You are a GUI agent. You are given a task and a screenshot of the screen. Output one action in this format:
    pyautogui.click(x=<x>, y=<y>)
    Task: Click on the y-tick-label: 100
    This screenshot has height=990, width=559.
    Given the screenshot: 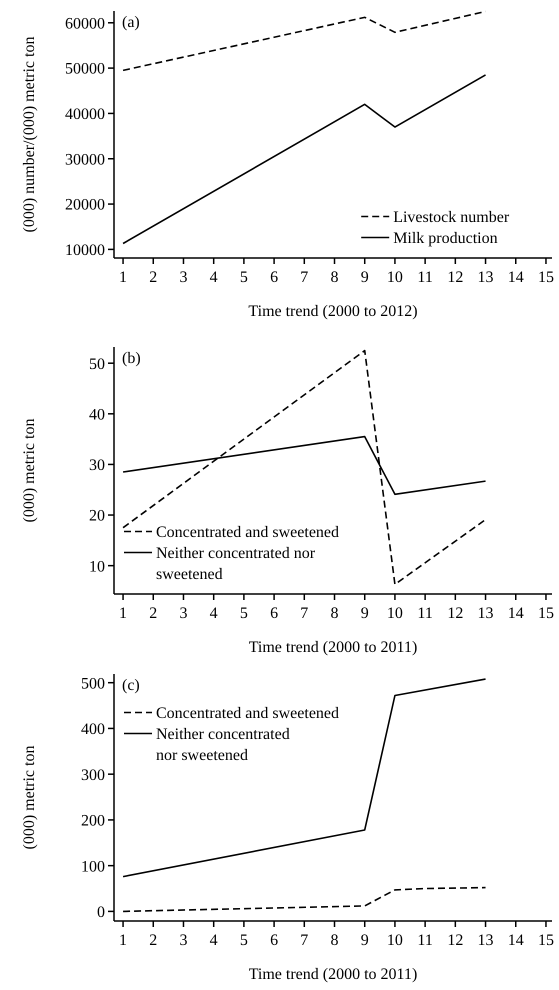 What is the action you would take?
    pyautogui.click(x=93, y=867)
    